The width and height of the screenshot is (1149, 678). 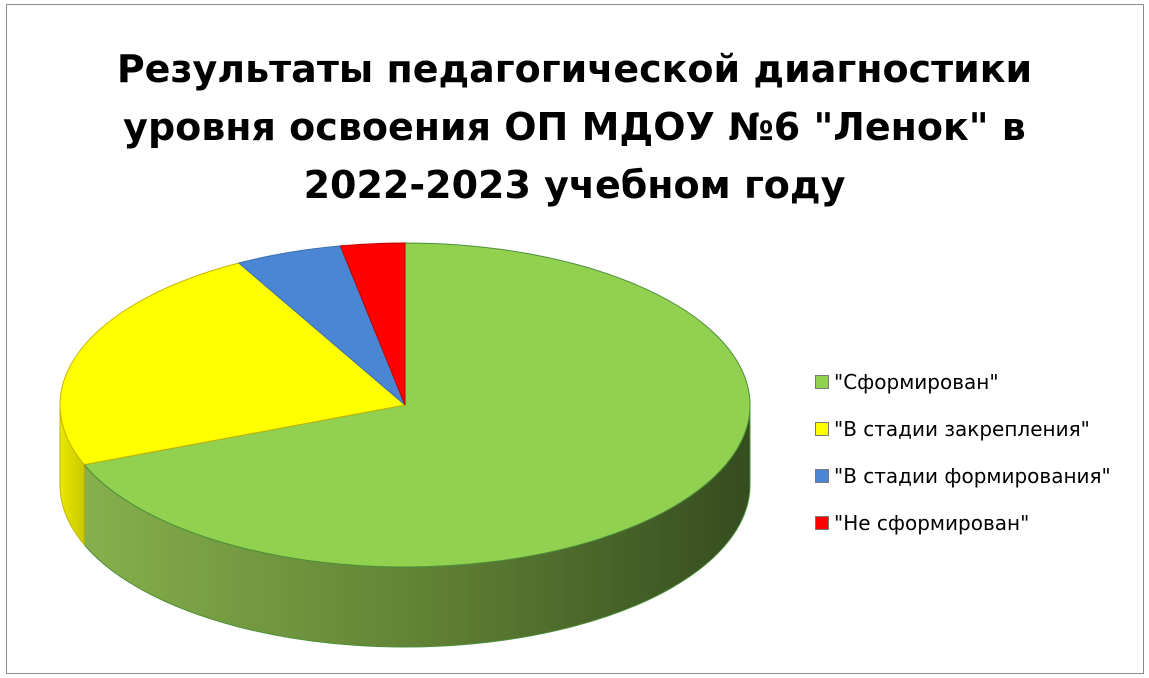 What do you see at coordinates (932, 522) in the screenshot?
I see `legend-label: "Не сформирован"` at bounding box center [932, 522].